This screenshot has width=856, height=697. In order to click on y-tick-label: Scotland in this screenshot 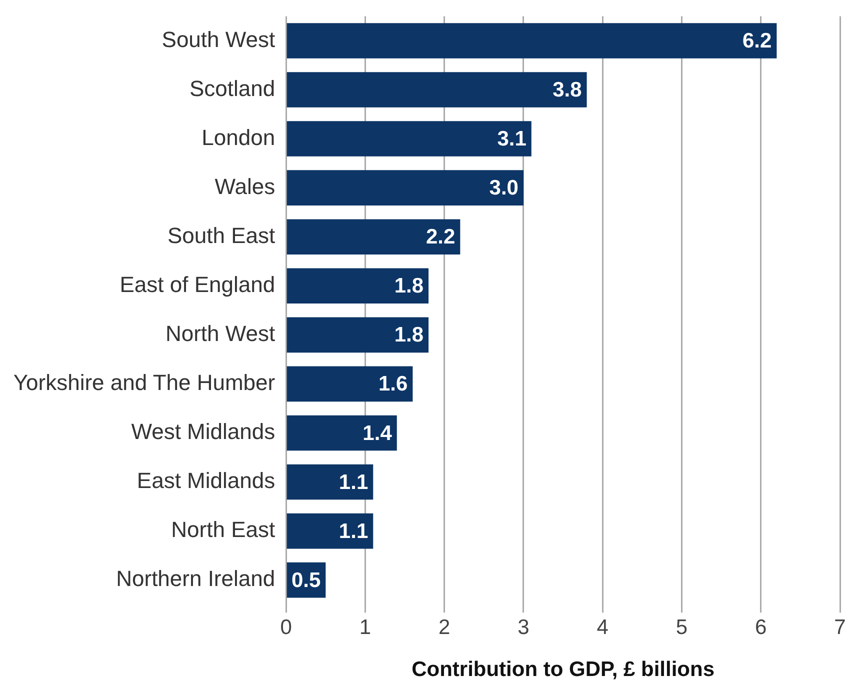, I will do `click(232, 88)`.